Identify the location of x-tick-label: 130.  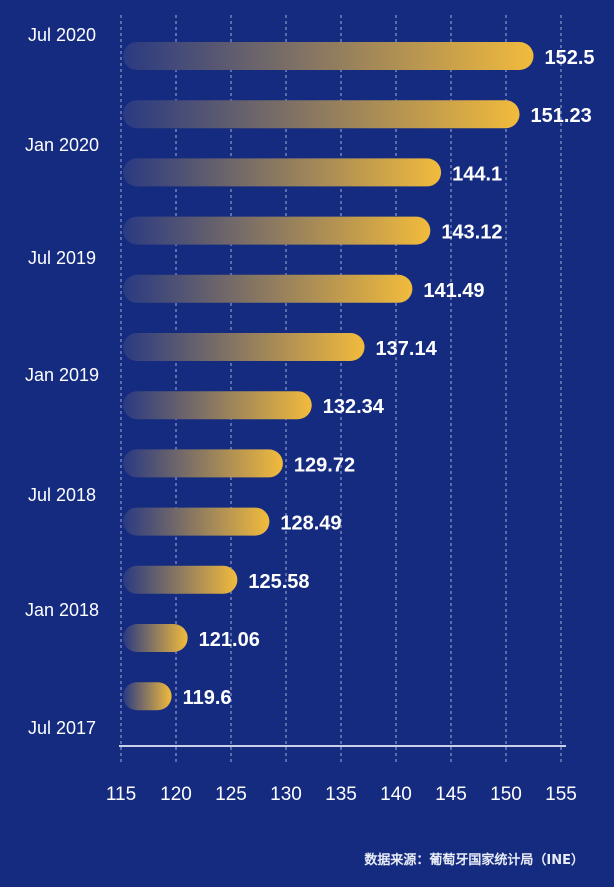
(286, 794).